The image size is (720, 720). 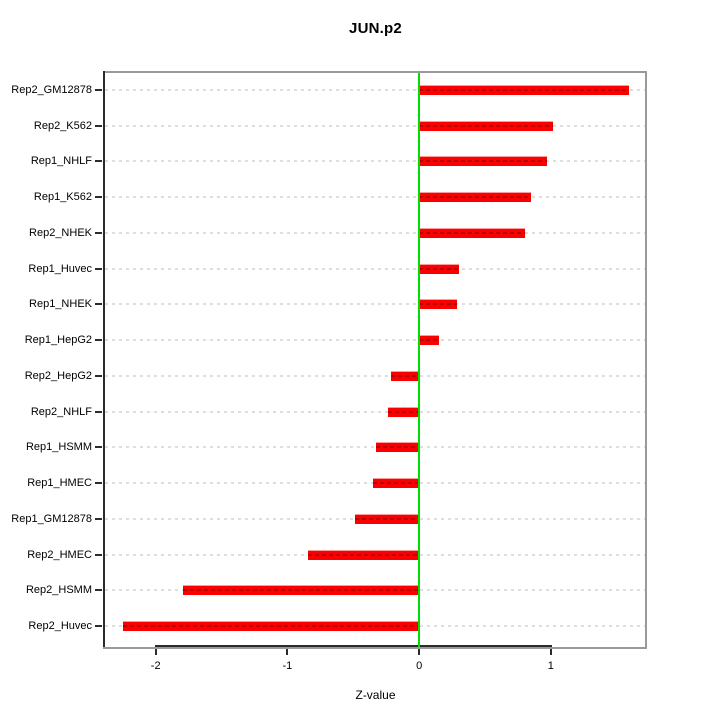 What do you see at coordinates (60, 626) in the screenshot?
I see `y-axis-label: Rep2_Huvec` at bounding box center [60, 626].